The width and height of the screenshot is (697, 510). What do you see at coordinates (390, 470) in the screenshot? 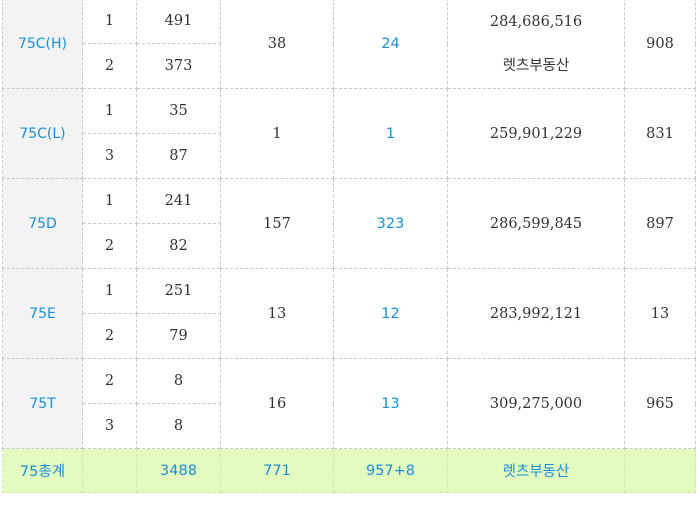
I see `total-highlight-cell: 957+8` at bounding box center [390, 470].